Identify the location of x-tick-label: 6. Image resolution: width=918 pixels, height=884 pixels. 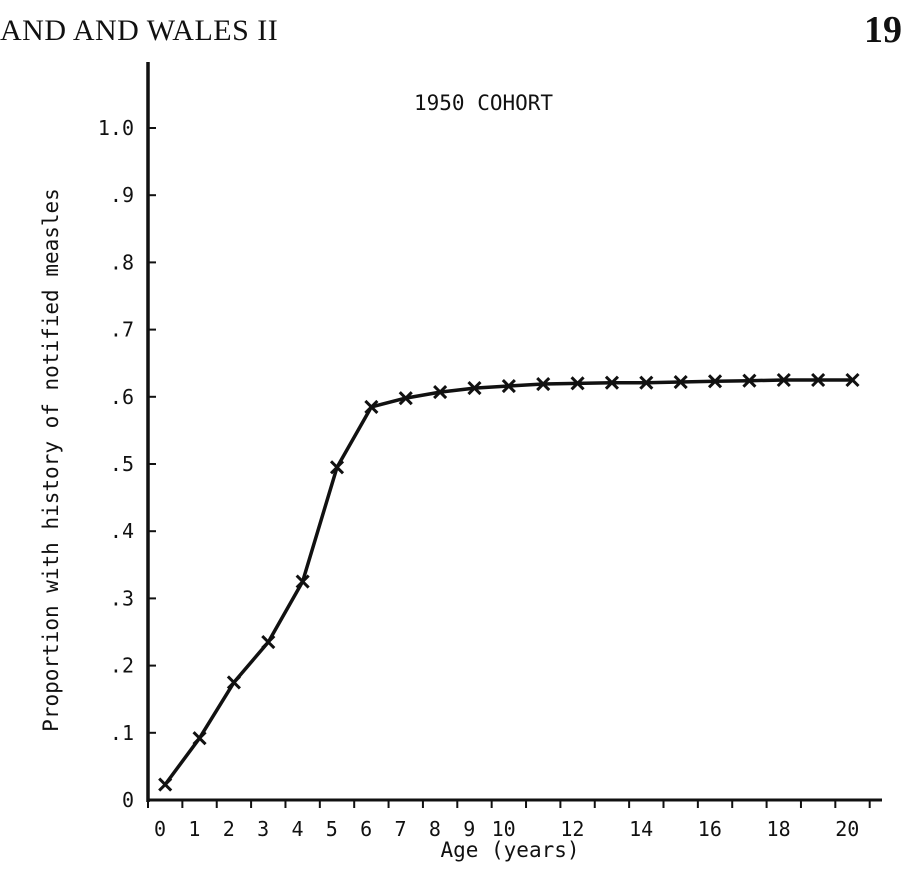
(366, 829).